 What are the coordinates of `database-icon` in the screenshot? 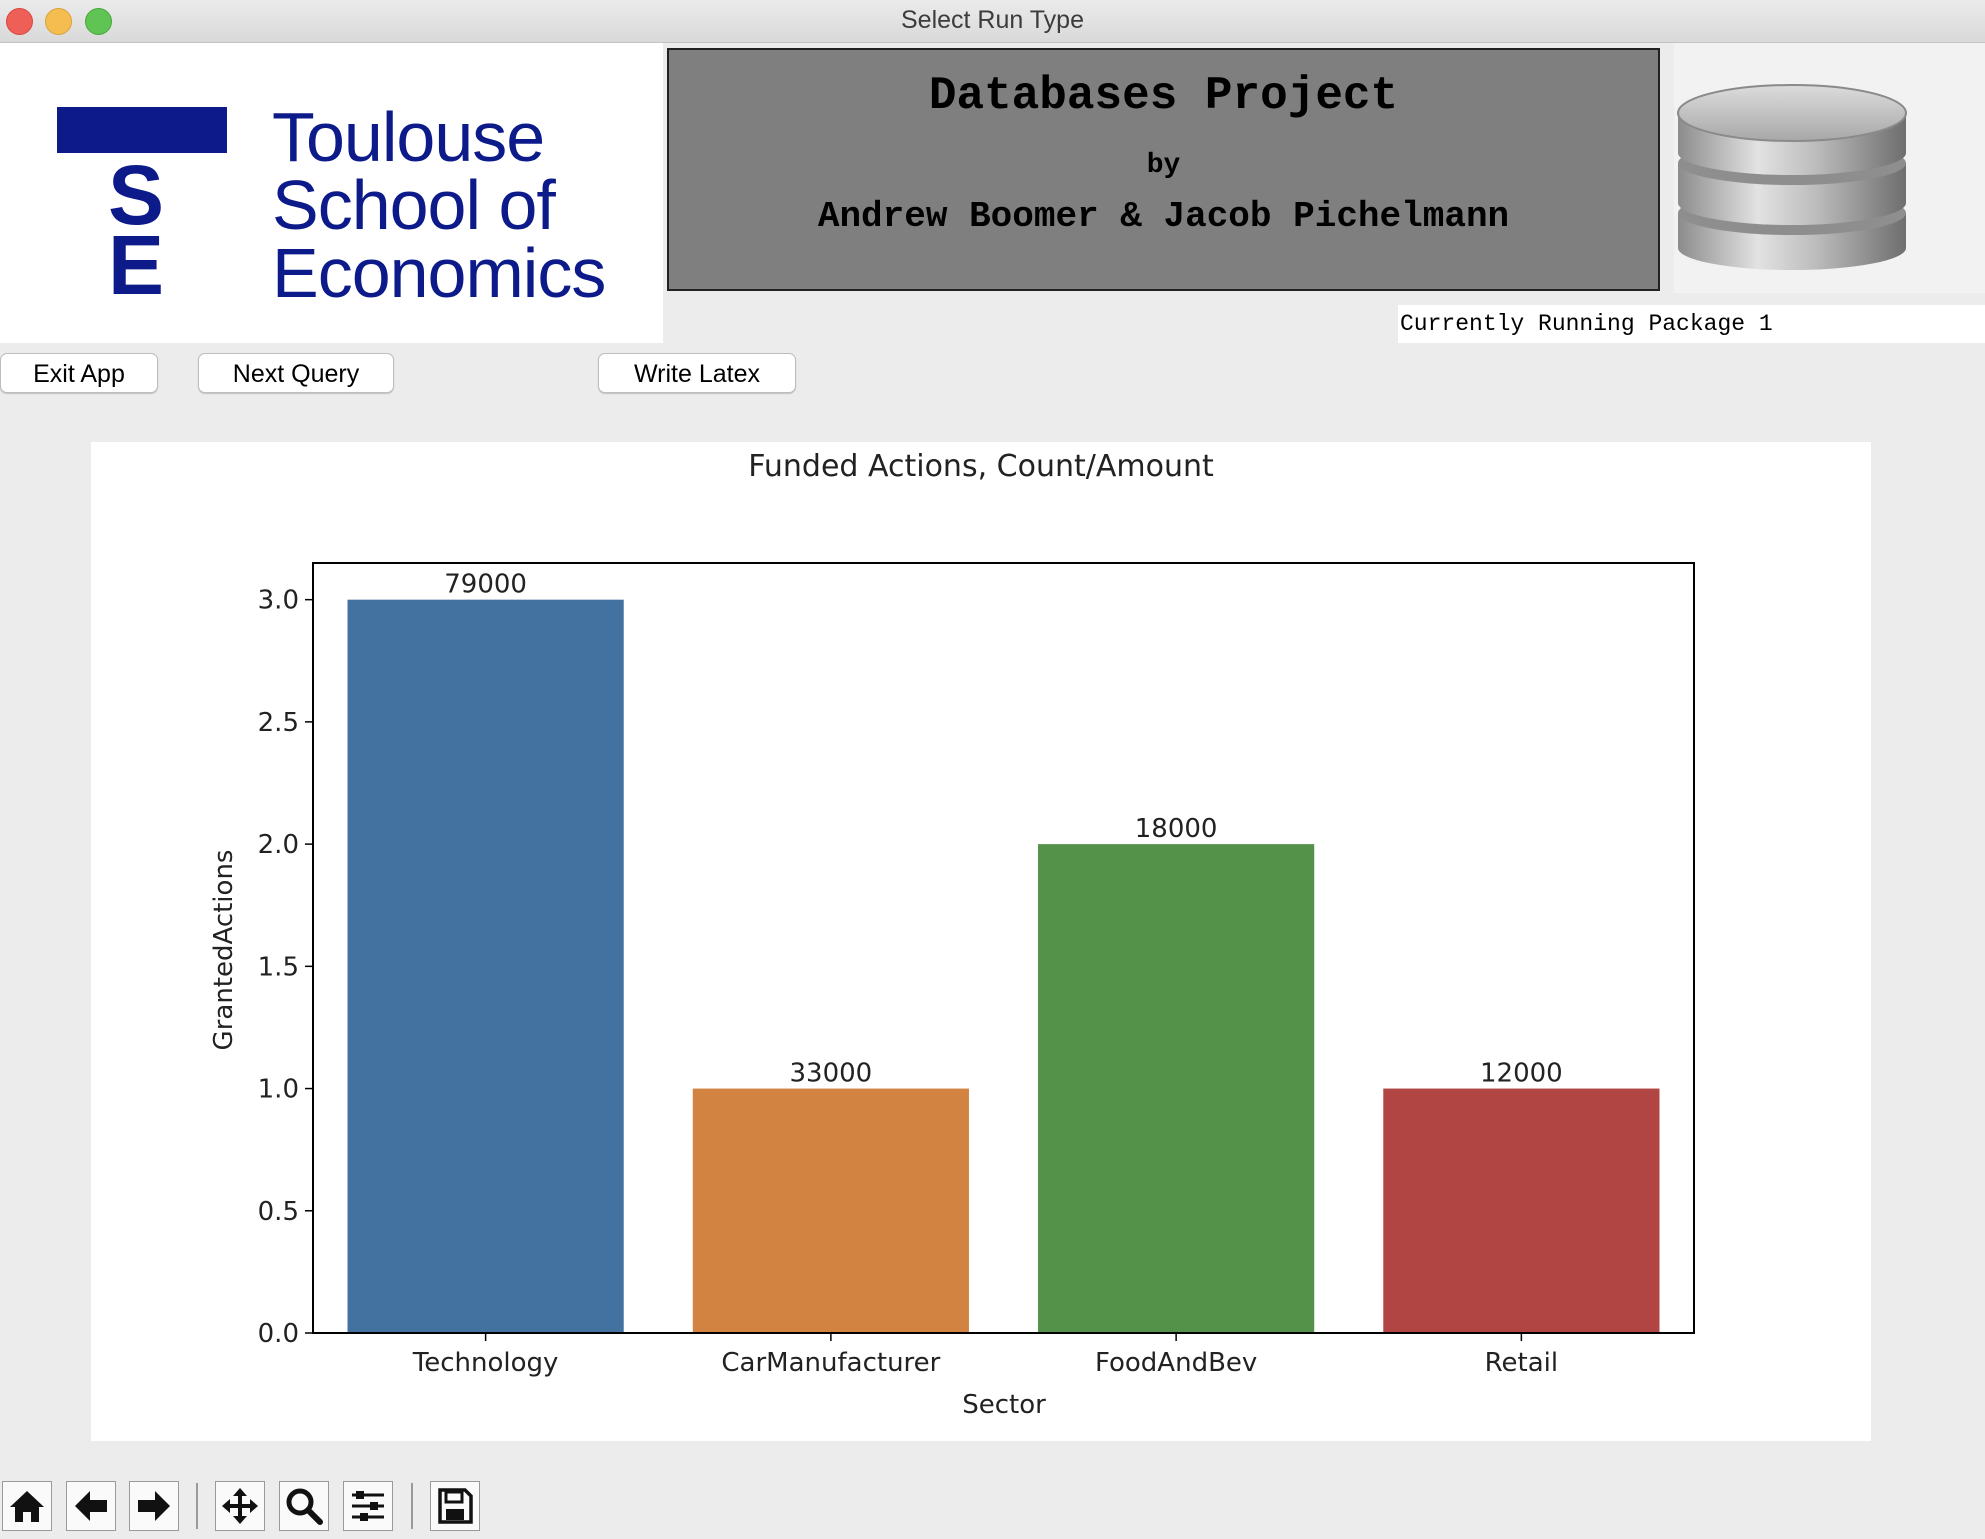 It's located at (1792, 177).